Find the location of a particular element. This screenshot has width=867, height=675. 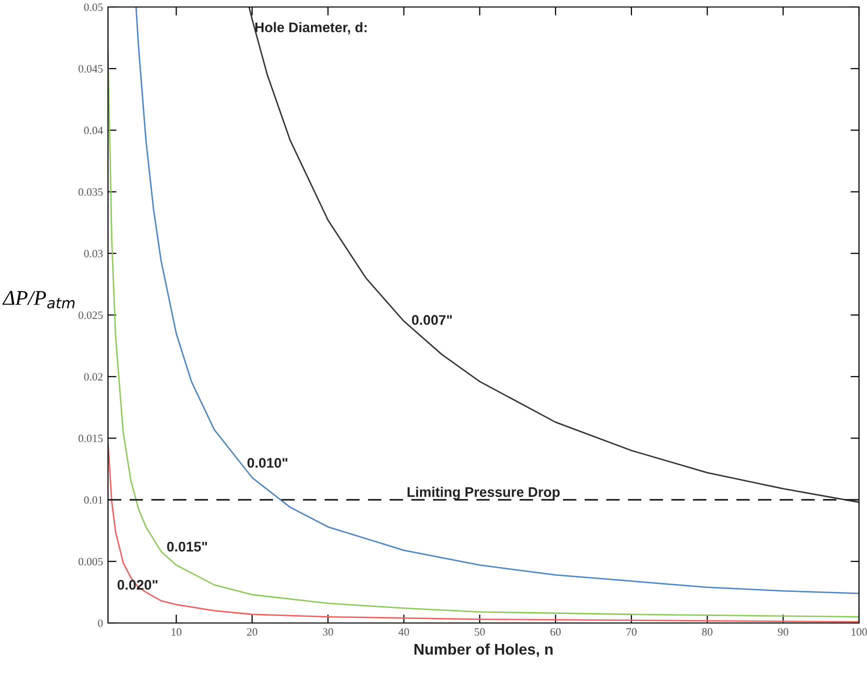

y-tick-label: 0.04 is located at coordinates (93, 130).